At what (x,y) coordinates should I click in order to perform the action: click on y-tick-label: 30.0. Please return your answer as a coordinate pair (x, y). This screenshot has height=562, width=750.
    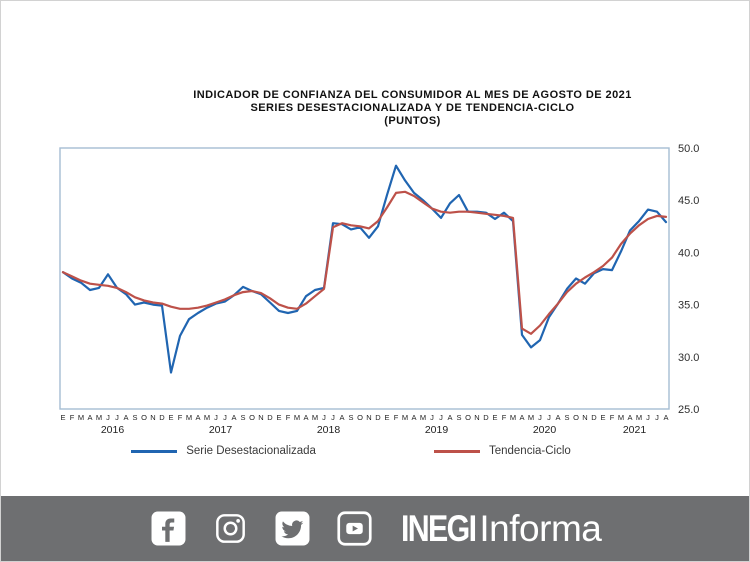
    Looking at the image, I should click on (688, 358).